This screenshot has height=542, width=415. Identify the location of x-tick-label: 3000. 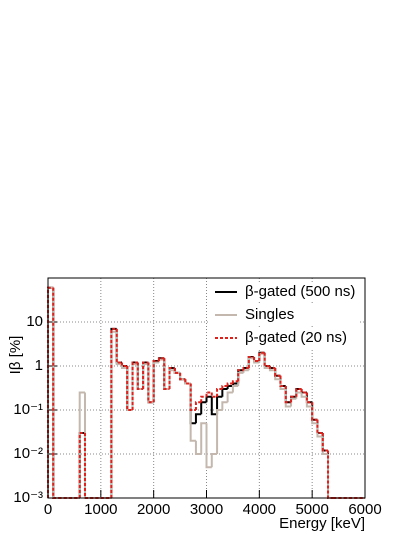
(206, 509).